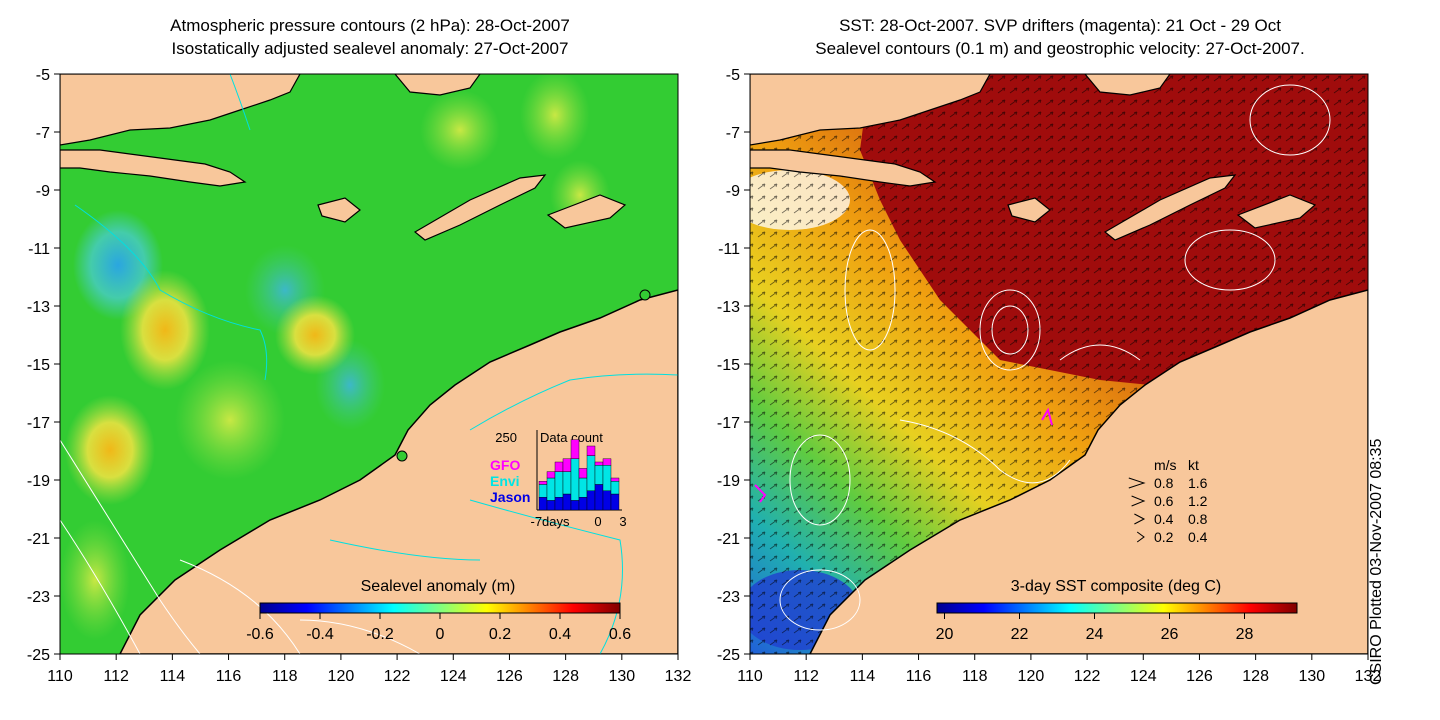  What do you see at coordinates (945, 634) in the screenshot?
I see `colorbar-tick-label: 20` at bounding box center [945, 634].